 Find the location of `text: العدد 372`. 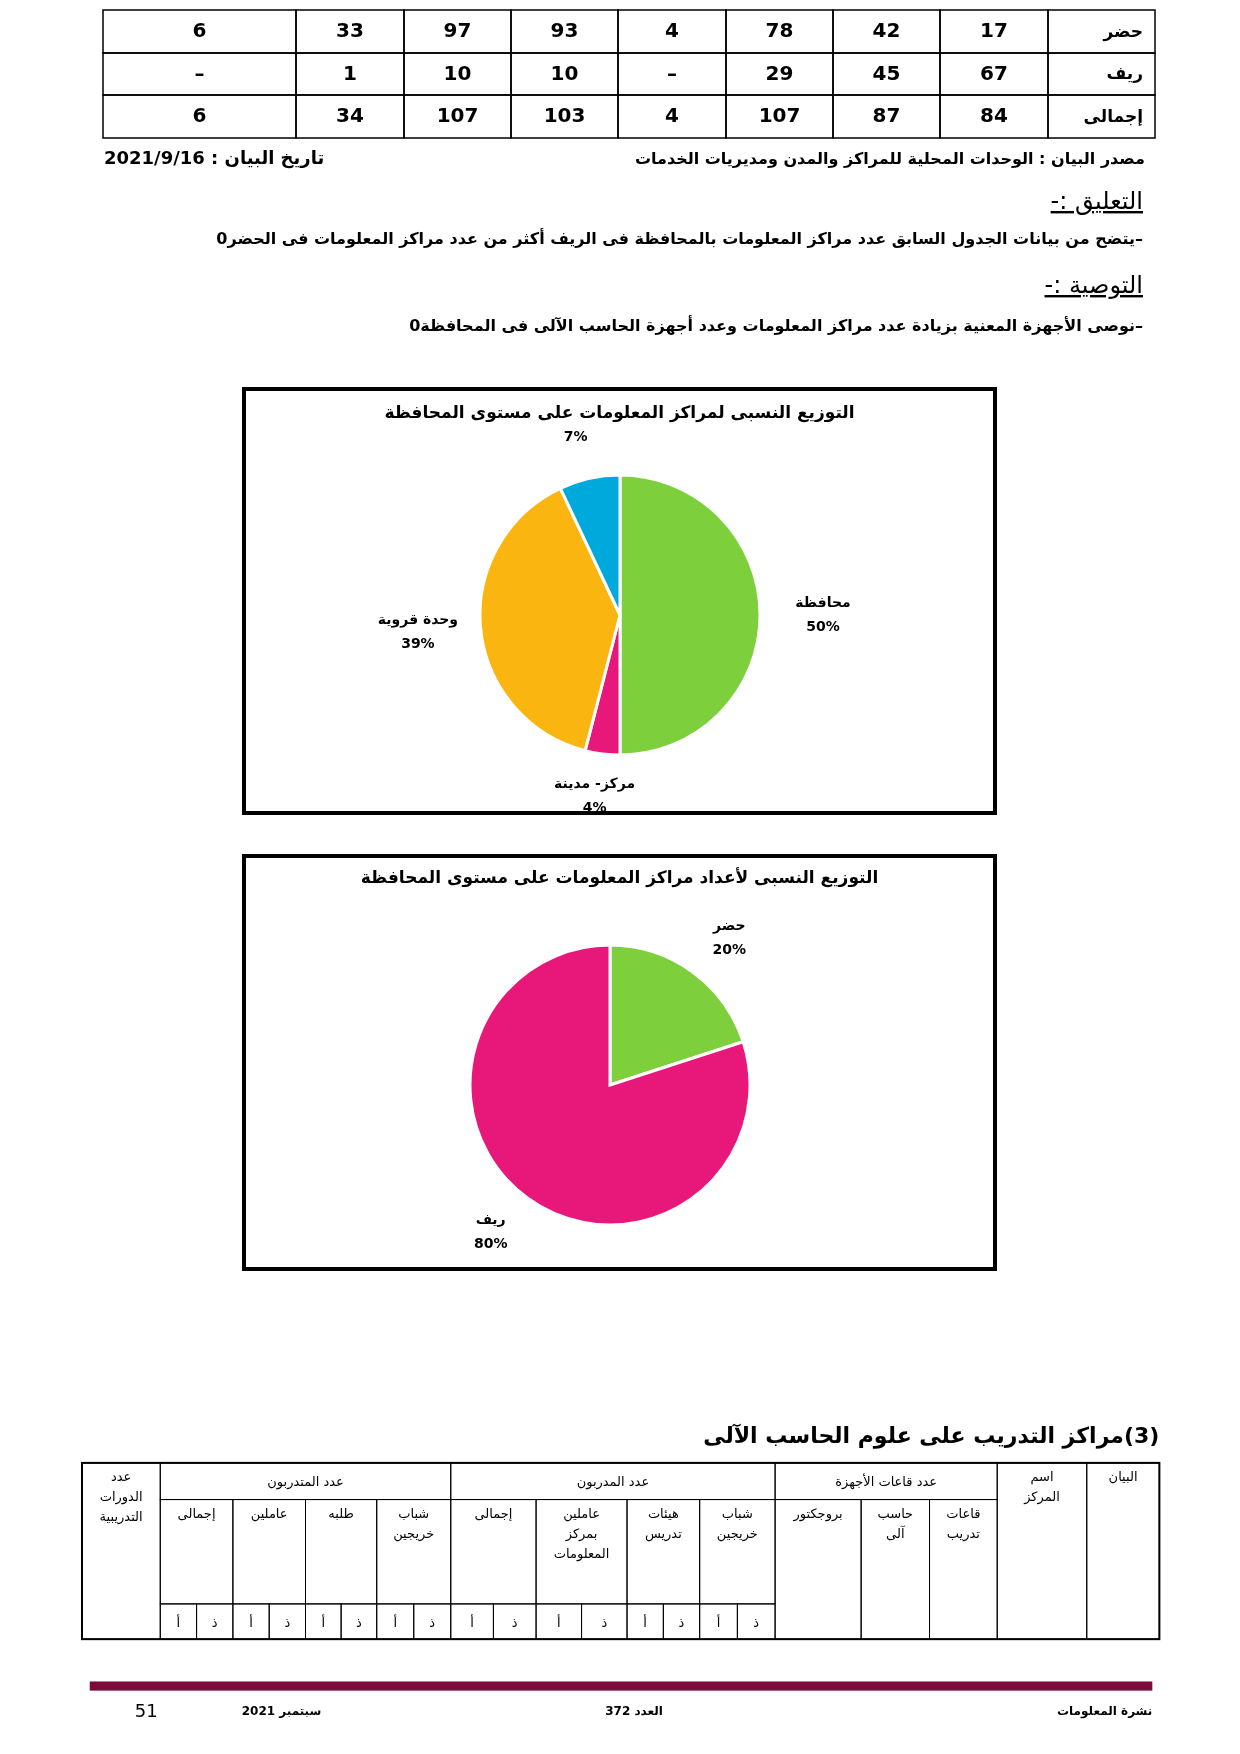

text: العدد 372 is located at coordinates (634, 1711).